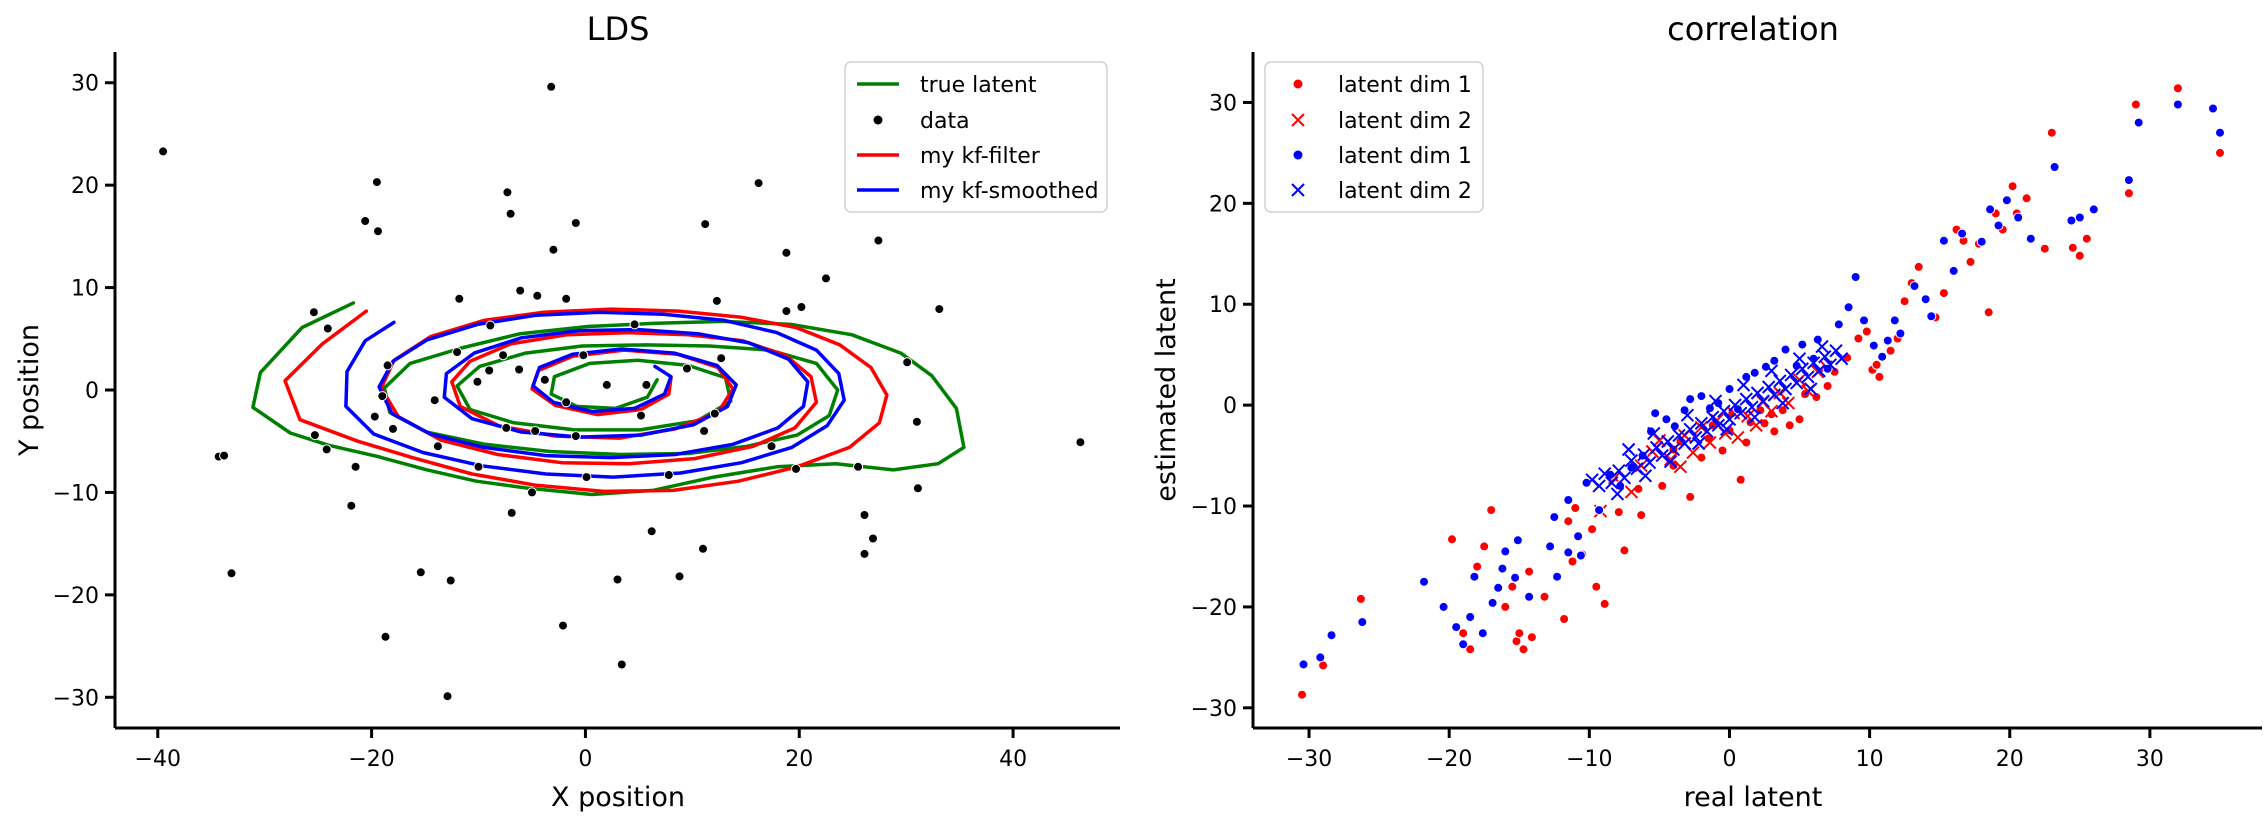  Describe the element at coordinates (1166, 389) in the screenshot. I see `correlation-y-axis-label: estimated latent` at that location.